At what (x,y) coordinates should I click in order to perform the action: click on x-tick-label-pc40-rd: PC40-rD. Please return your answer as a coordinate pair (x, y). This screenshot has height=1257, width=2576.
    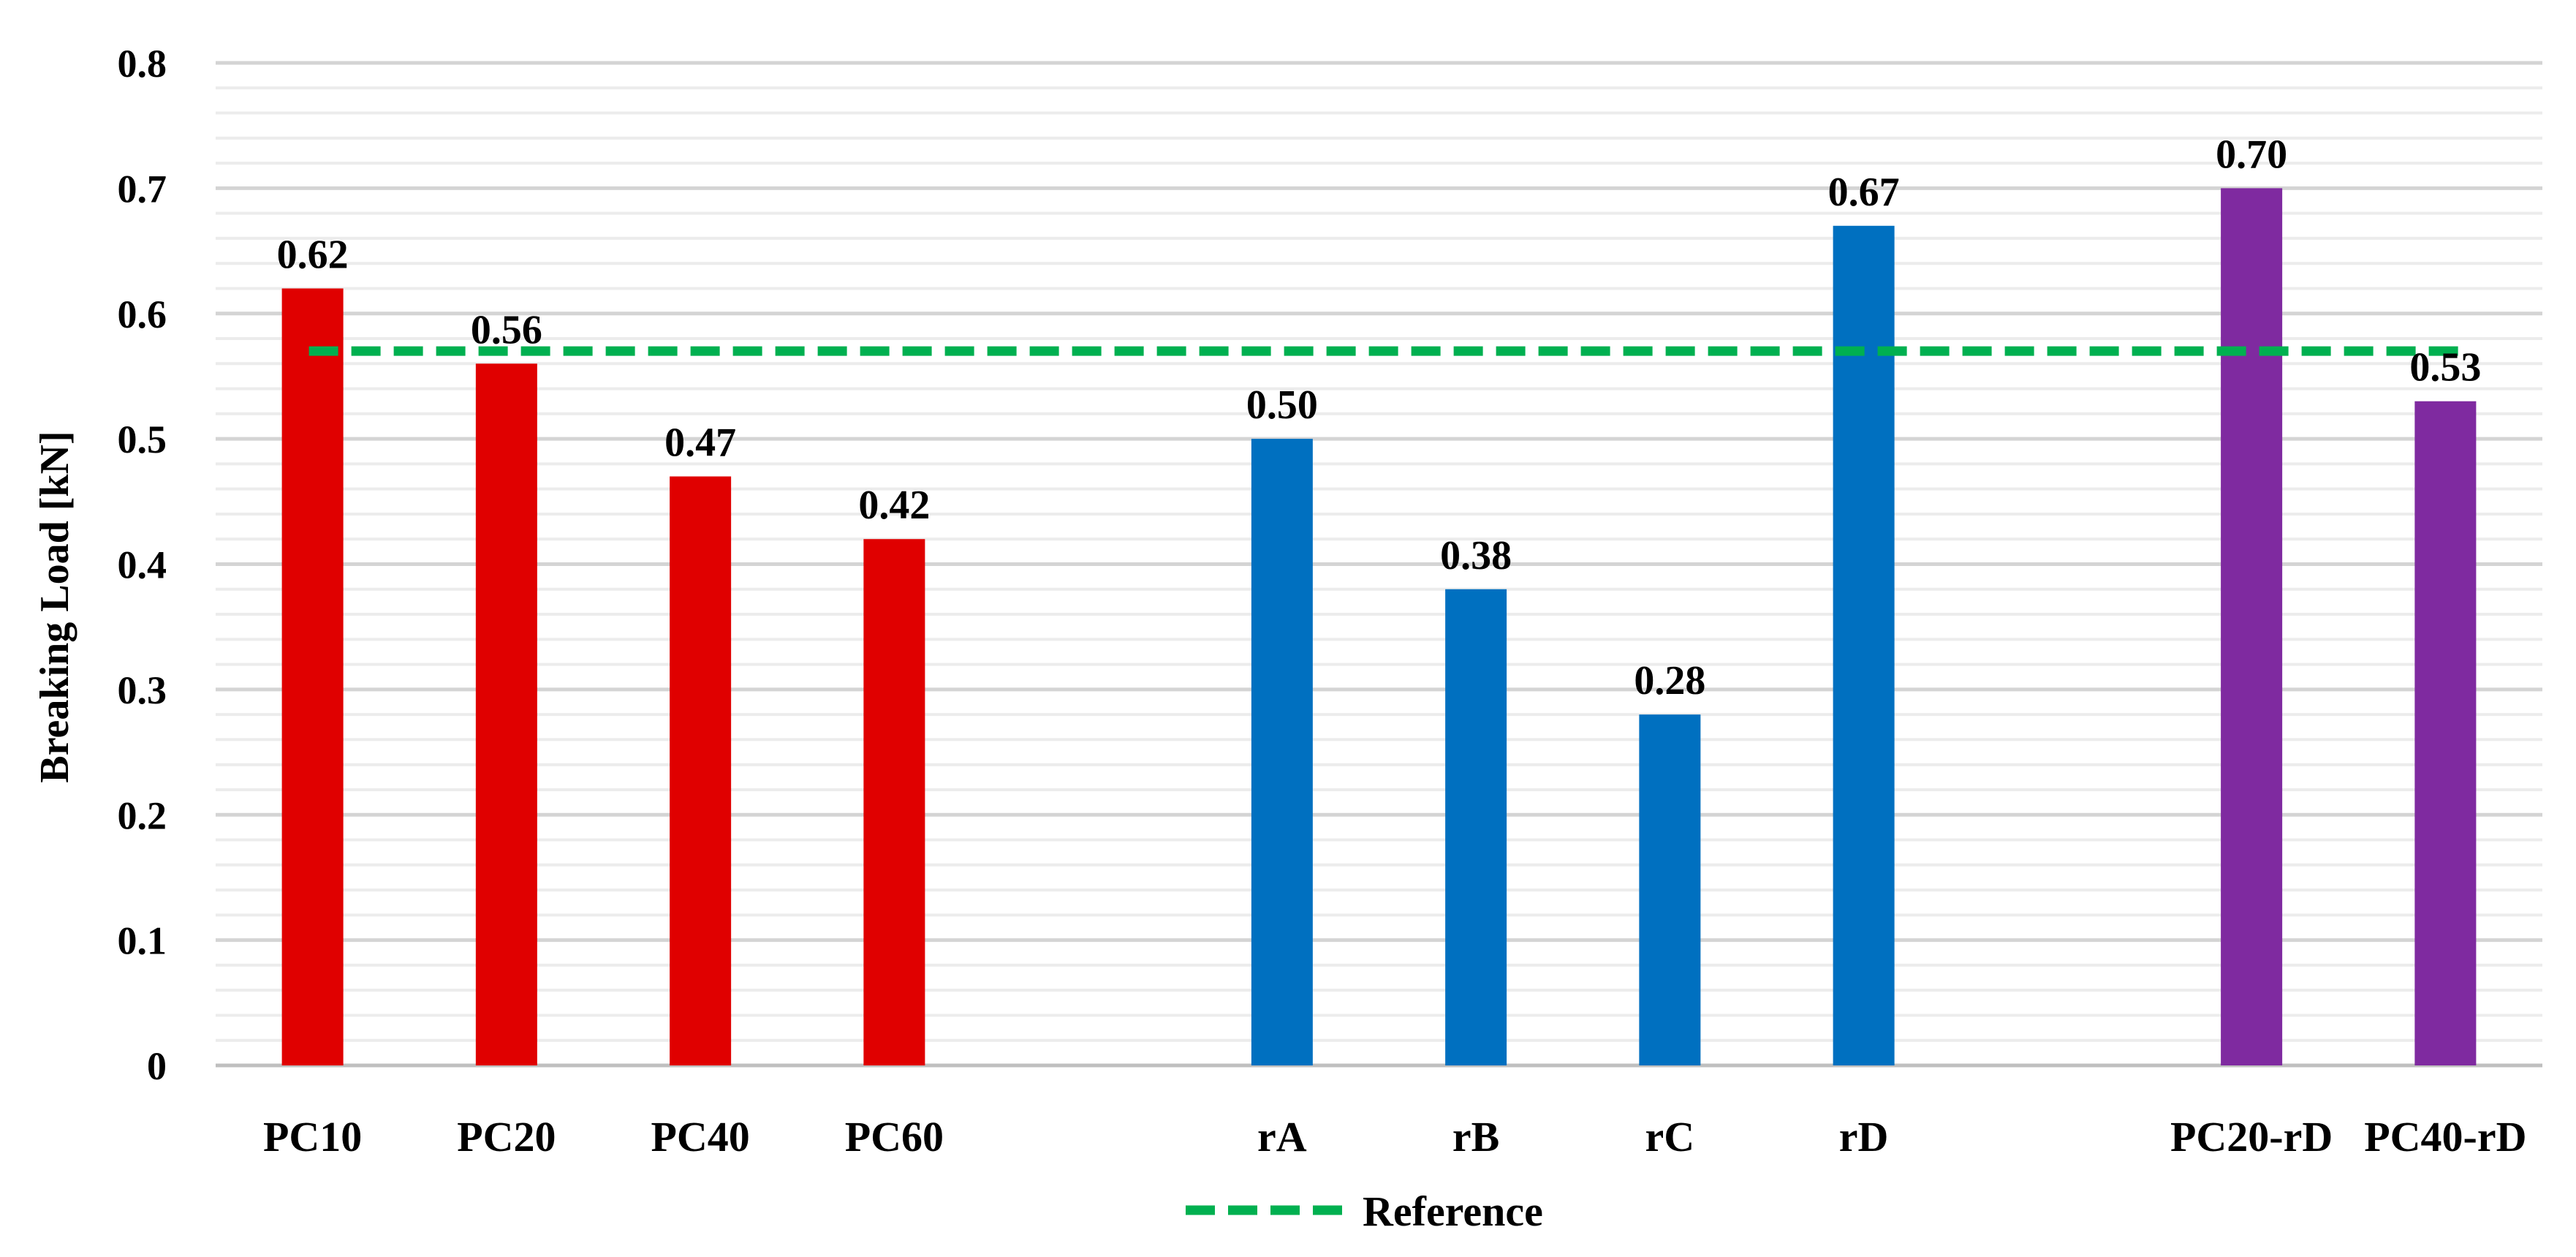
    Looking at the image, I should click on (2445, 1136).